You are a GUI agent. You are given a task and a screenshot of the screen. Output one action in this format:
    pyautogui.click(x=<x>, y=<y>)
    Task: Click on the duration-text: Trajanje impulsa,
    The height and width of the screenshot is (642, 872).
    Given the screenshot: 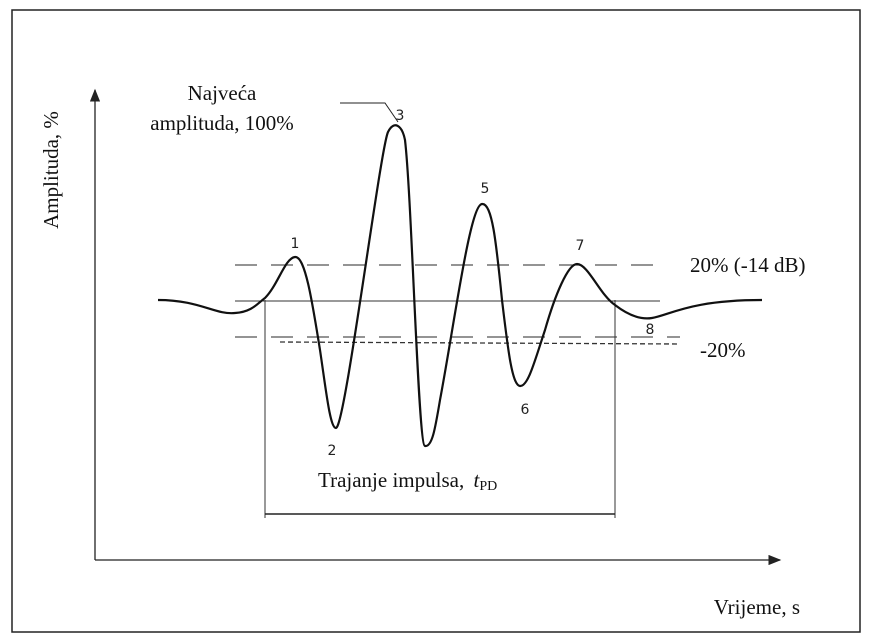 What is the action you would take?
    pyautogui.click(x=391, y=480)
    